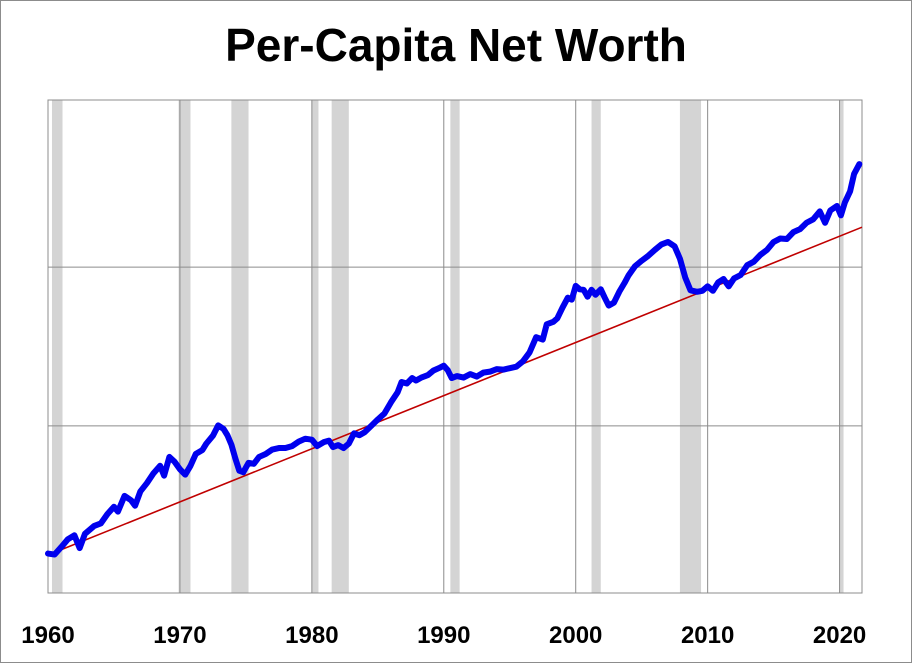 This screenshot has height=663, width=912. I want to click on x-tick-labels-group: 1960 1970 1980 1990 2000 2010 2020, so click(443, 635).